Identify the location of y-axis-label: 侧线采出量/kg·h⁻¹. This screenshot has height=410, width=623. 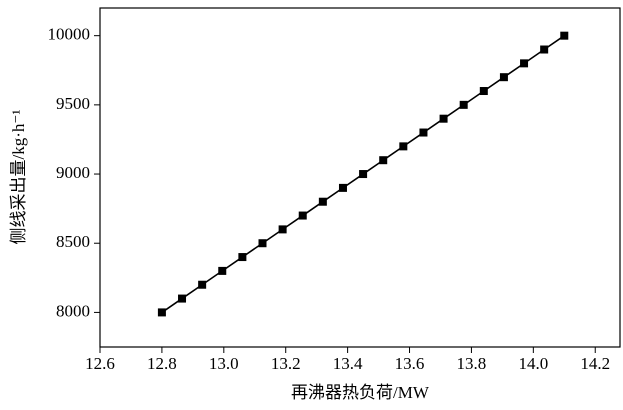
(18, 177).